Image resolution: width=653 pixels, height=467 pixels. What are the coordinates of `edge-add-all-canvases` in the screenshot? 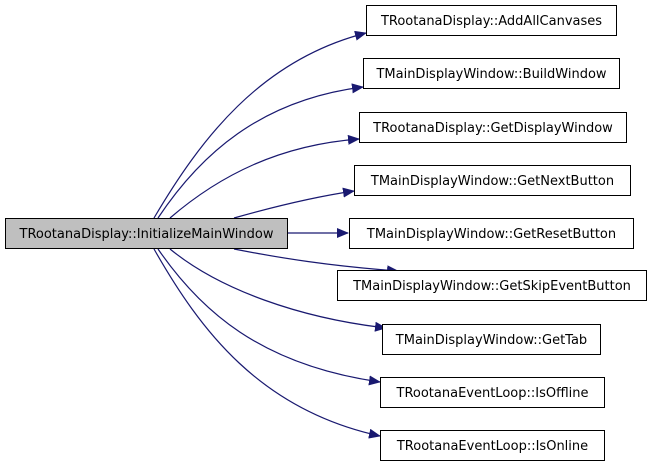 It's located at (260, 124).